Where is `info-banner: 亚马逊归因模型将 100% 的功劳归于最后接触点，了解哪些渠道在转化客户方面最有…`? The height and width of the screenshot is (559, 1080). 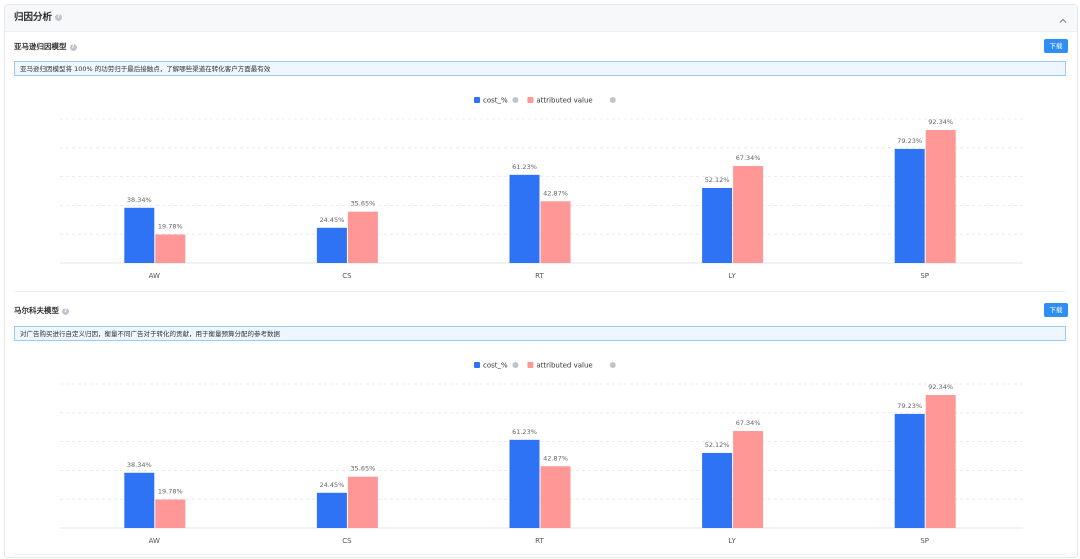
info-banner: 亚马逊归因模型将 100% 的功劳归于最后接触点，了解哪些渠道在转化客户方面最有… is located at coordinates (540, 68).